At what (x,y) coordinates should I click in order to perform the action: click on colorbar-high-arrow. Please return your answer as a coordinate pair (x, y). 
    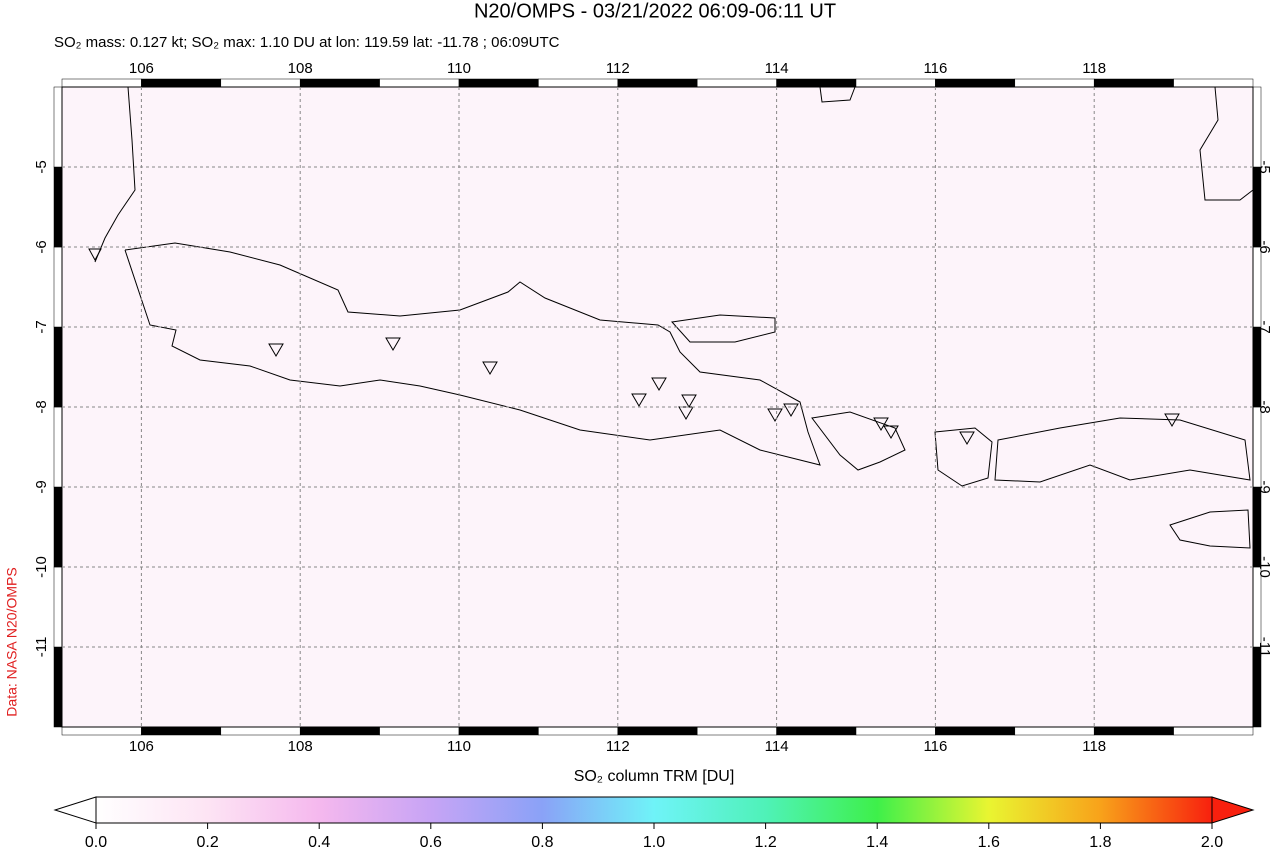
    Looking at the image, I should click on (1233, 810).